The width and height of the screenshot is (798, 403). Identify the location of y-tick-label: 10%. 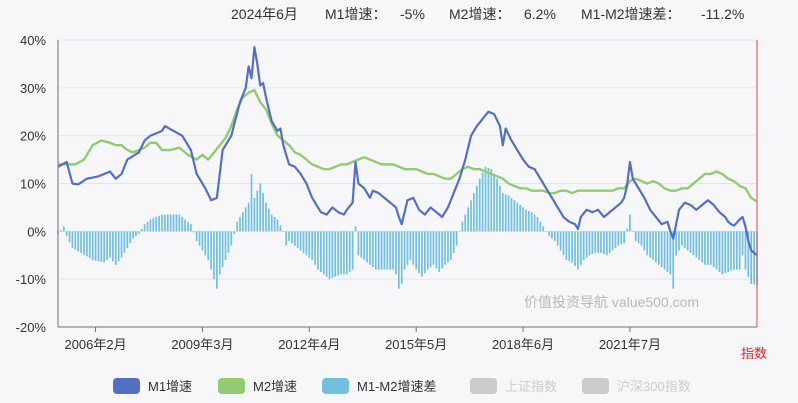
(33, 184).